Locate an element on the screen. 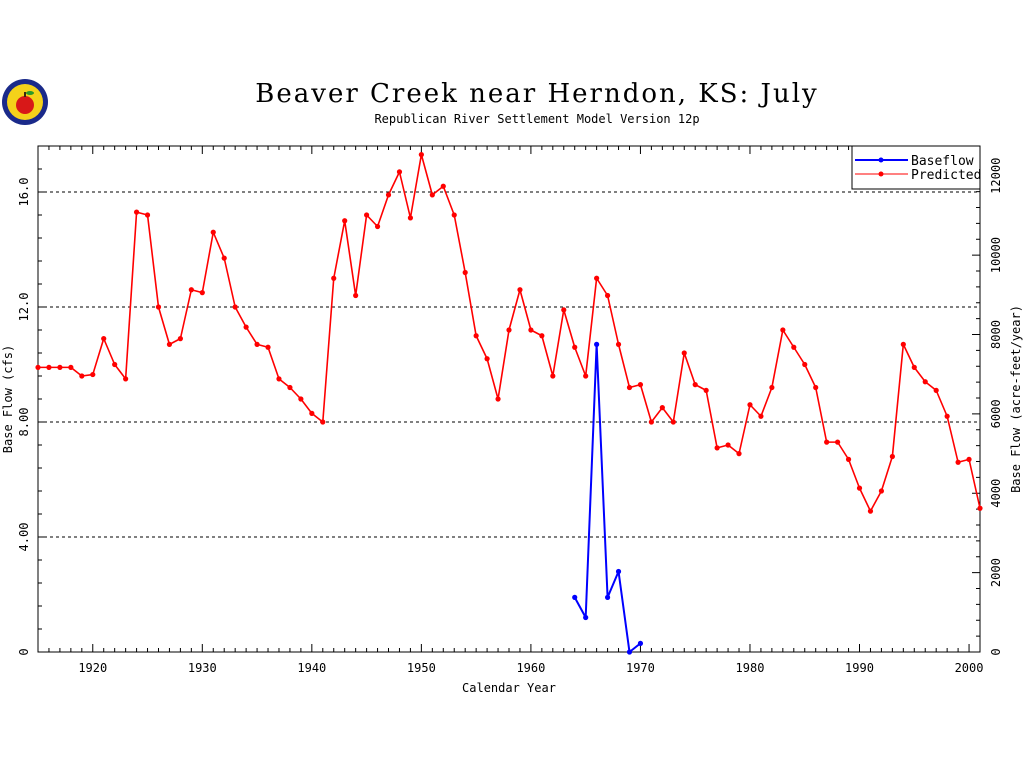  y-tick-label: 4.00 is located at coordinates (24, 537).